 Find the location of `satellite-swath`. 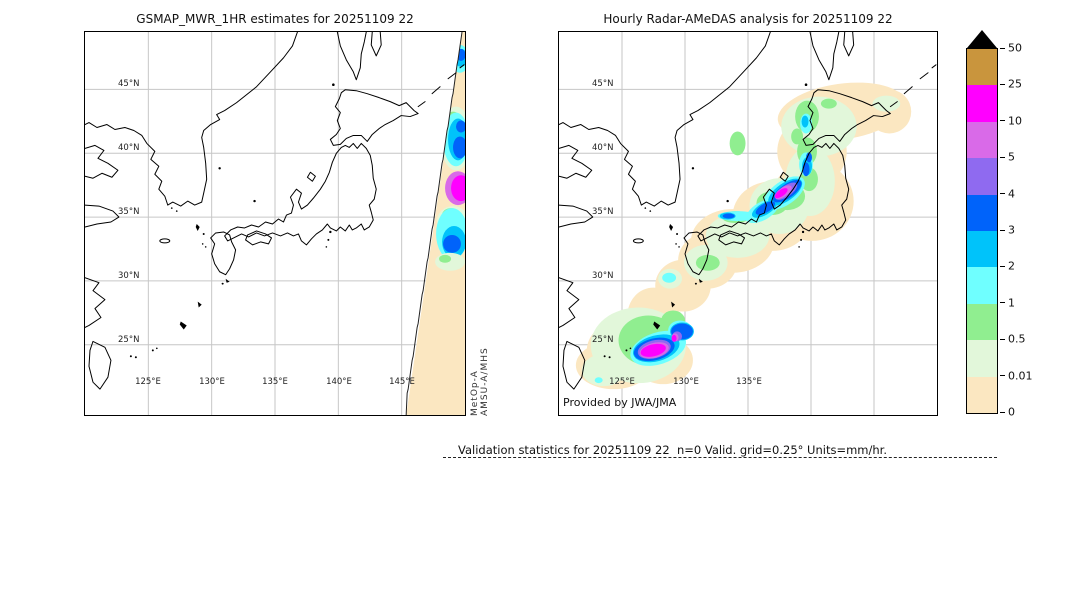

satellite-swath is located at coordinates (435, 223).